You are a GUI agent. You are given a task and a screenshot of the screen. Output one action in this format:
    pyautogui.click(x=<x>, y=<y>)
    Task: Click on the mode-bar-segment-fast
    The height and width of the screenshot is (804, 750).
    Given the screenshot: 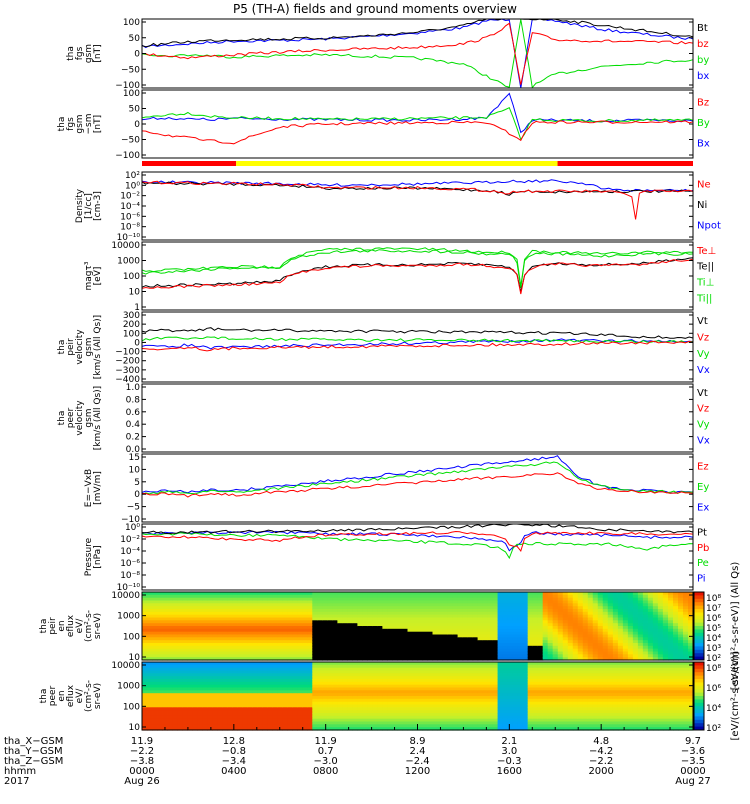 What is the action you would take?
    pyautogui.click(x=625, y=163)
    